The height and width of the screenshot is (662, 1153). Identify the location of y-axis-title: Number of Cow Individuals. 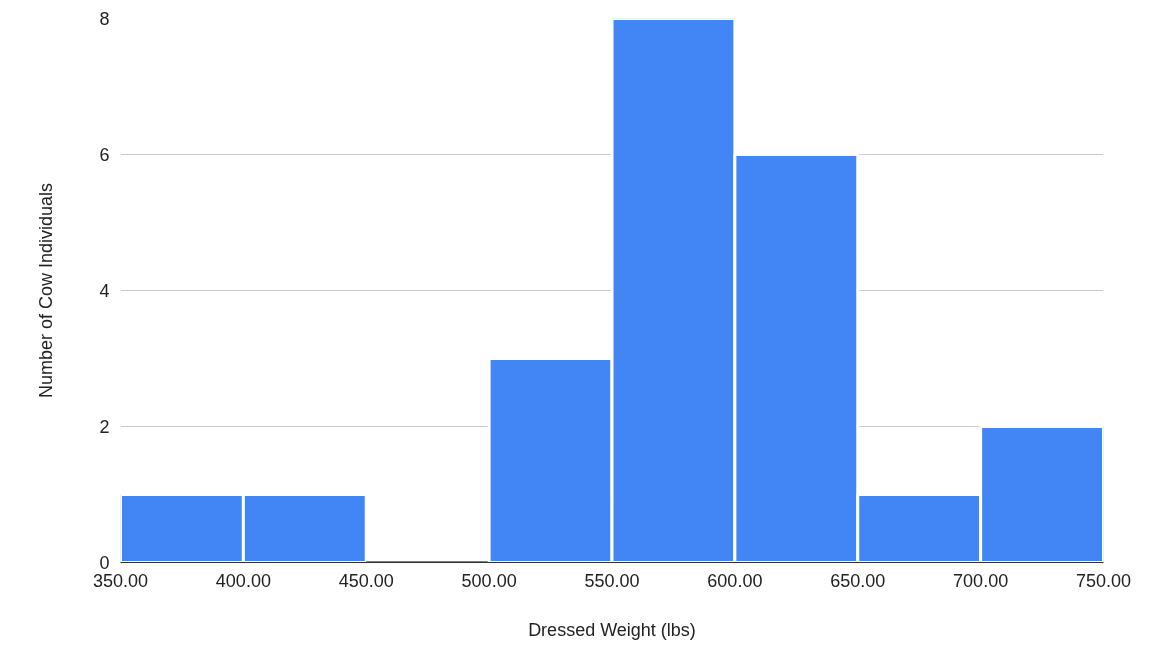
(46, 290).